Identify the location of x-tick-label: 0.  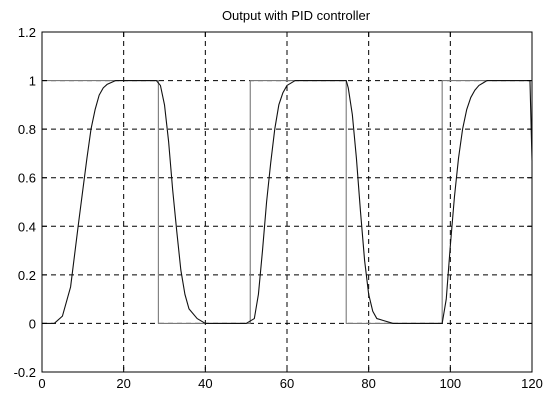
(41, 383).